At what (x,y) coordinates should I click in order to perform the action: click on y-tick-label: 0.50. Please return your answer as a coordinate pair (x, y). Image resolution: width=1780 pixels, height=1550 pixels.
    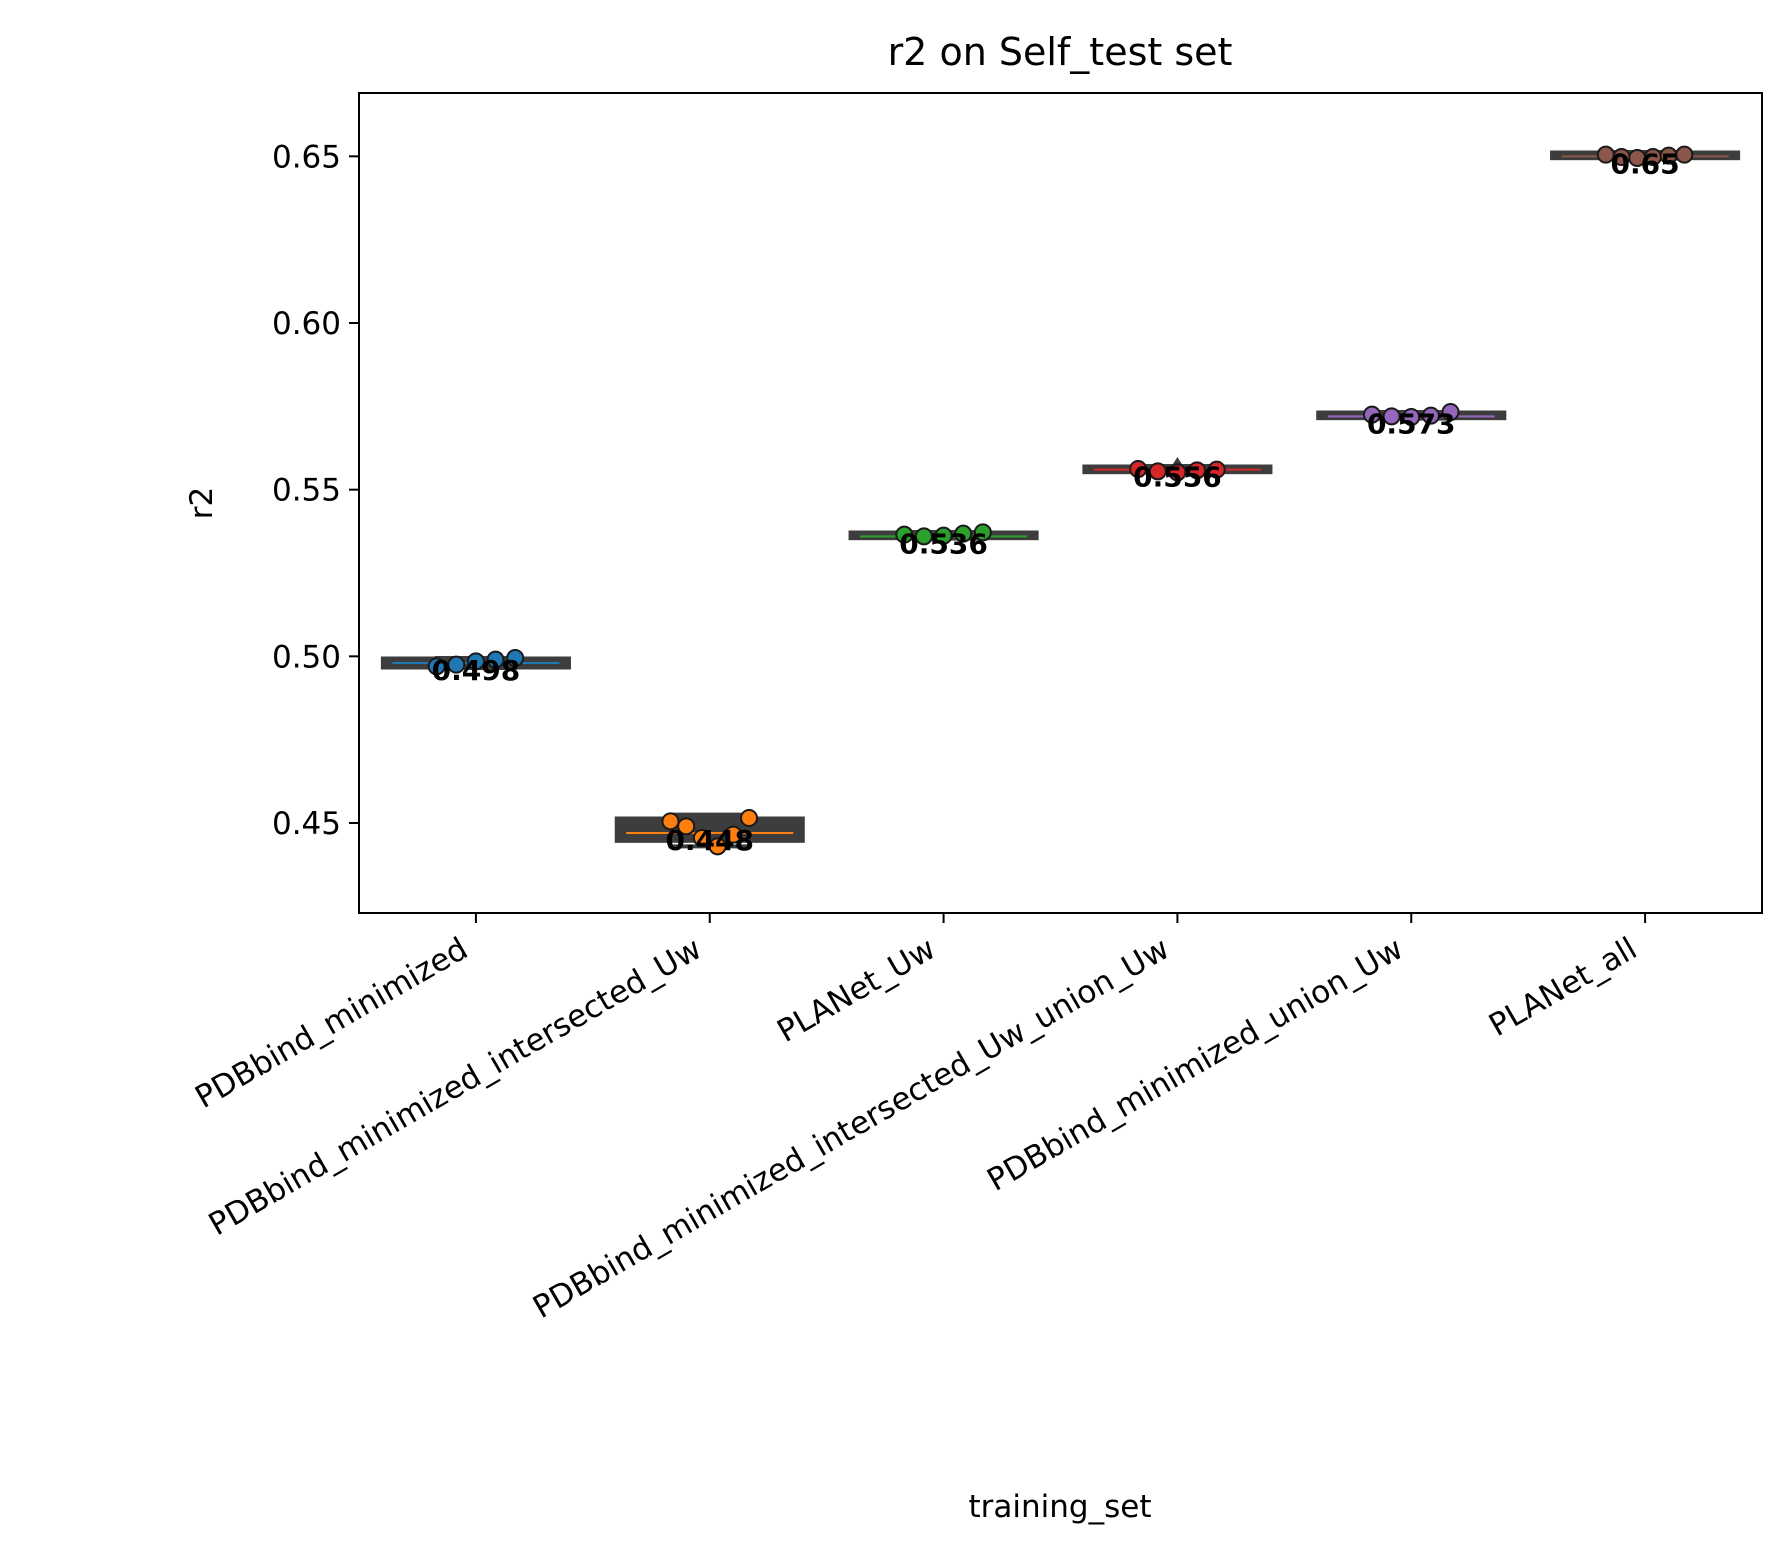
    Looking at the image, I should click on (306, 657).